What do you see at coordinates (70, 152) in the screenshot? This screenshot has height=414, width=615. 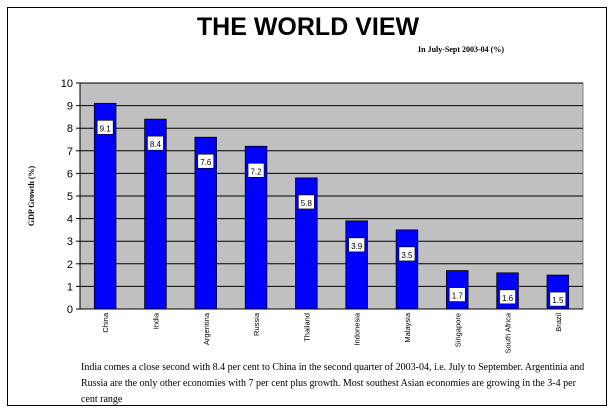 I see `y-tick-label: 7` at bounding box center [70, 152].